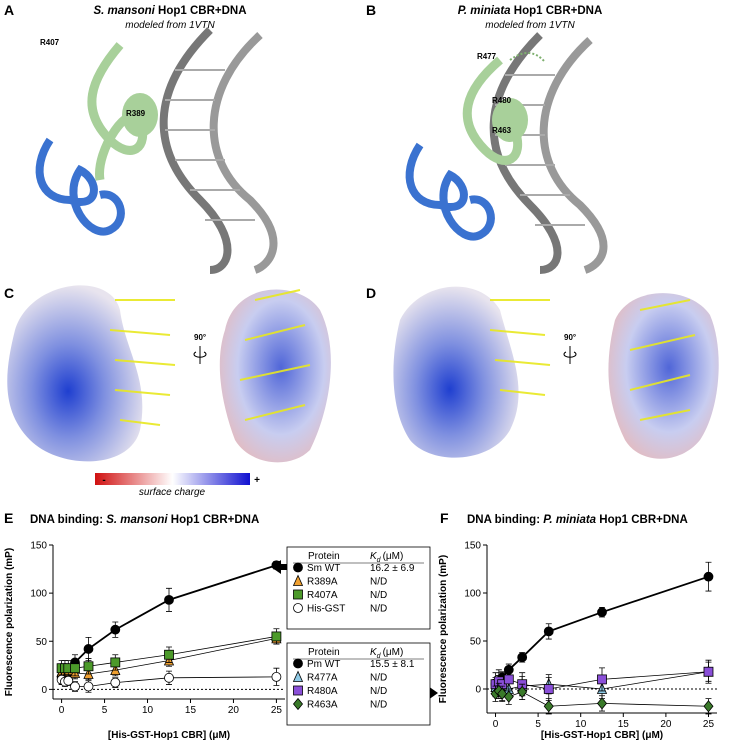 The height and width of the screenshot is (744, 732). I want to click on legend-header: Protein, so click(324, 652).